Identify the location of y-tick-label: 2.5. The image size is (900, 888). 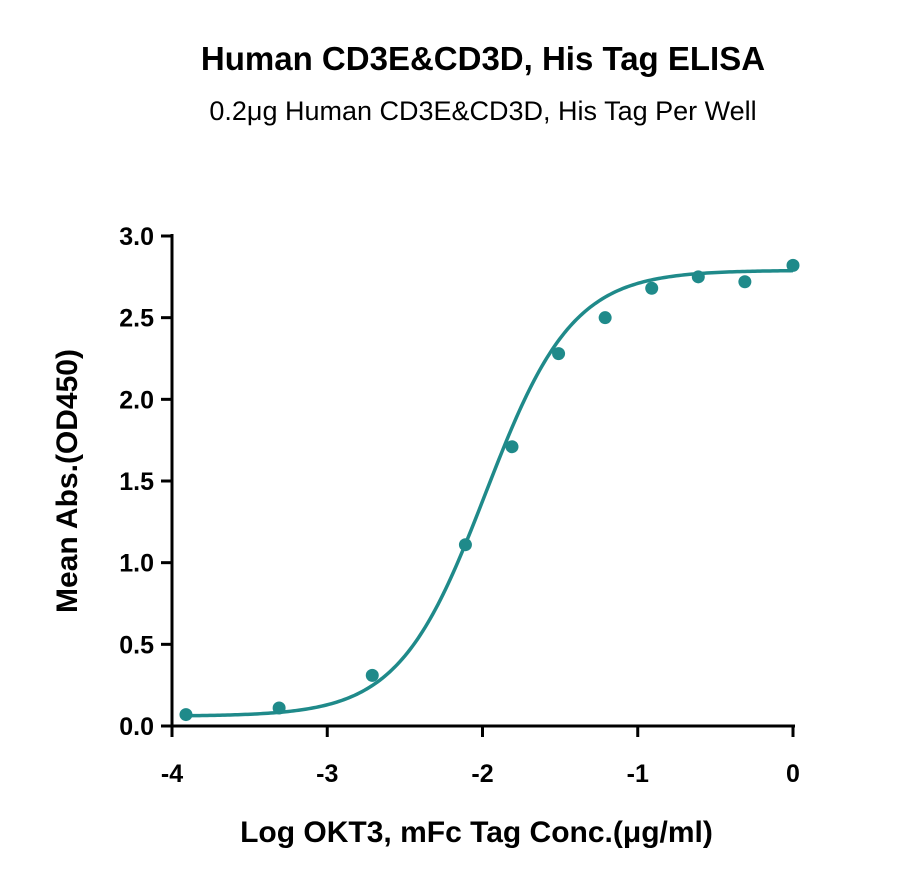
(136, 319).